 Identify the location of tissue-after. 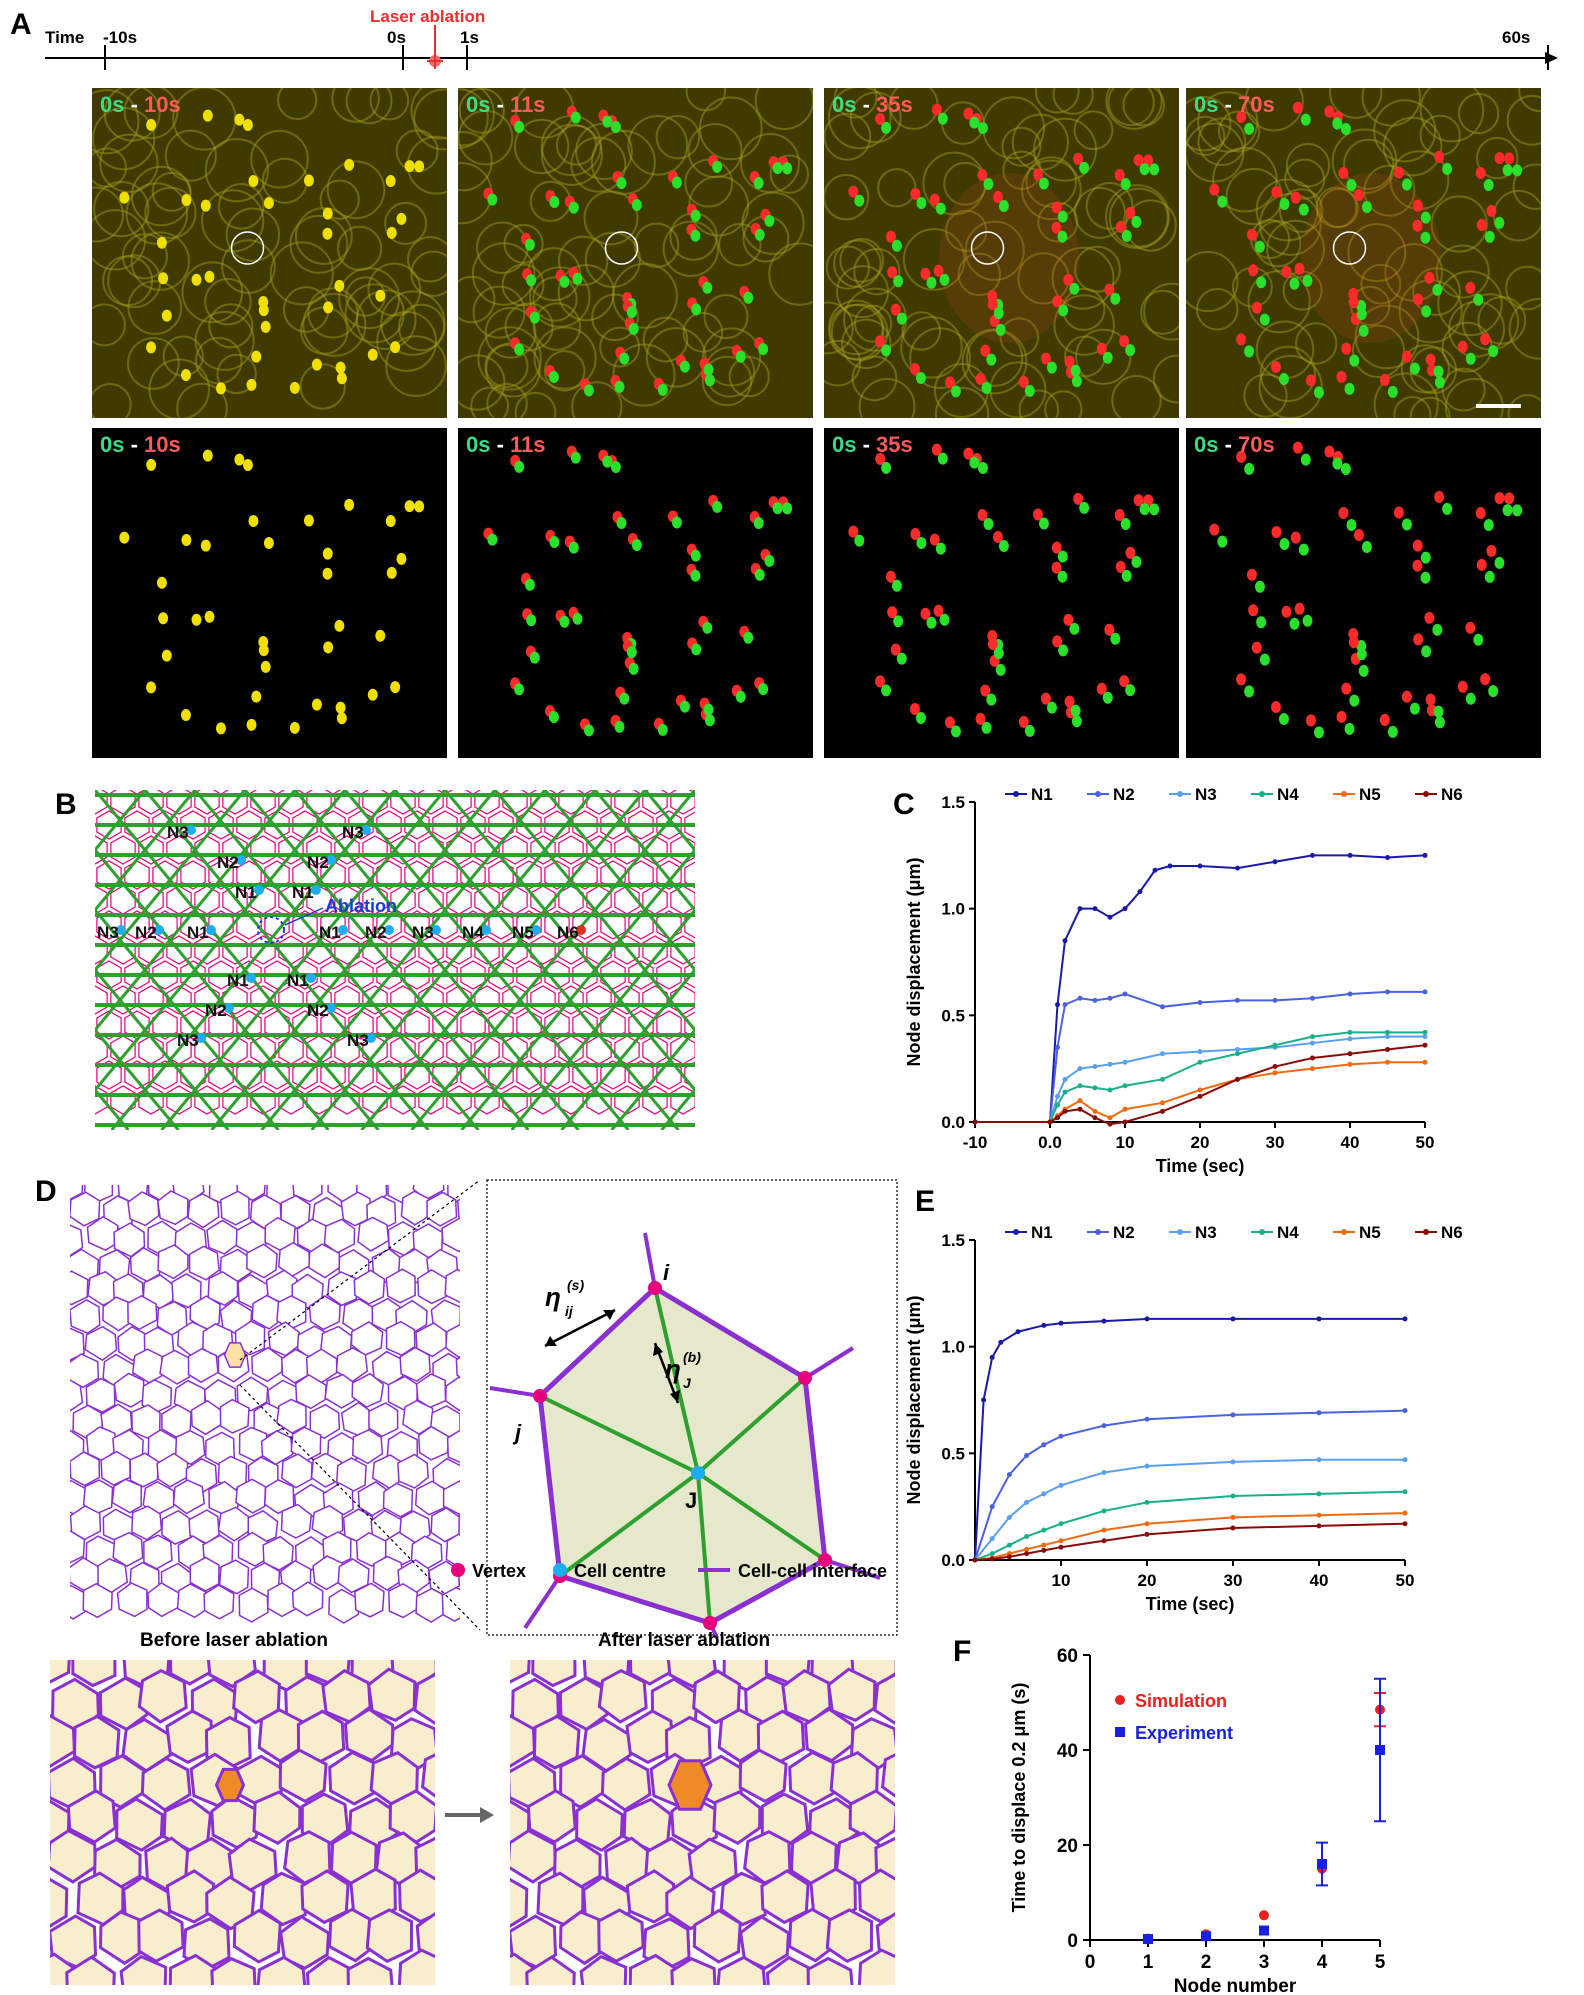
(702, 1822).